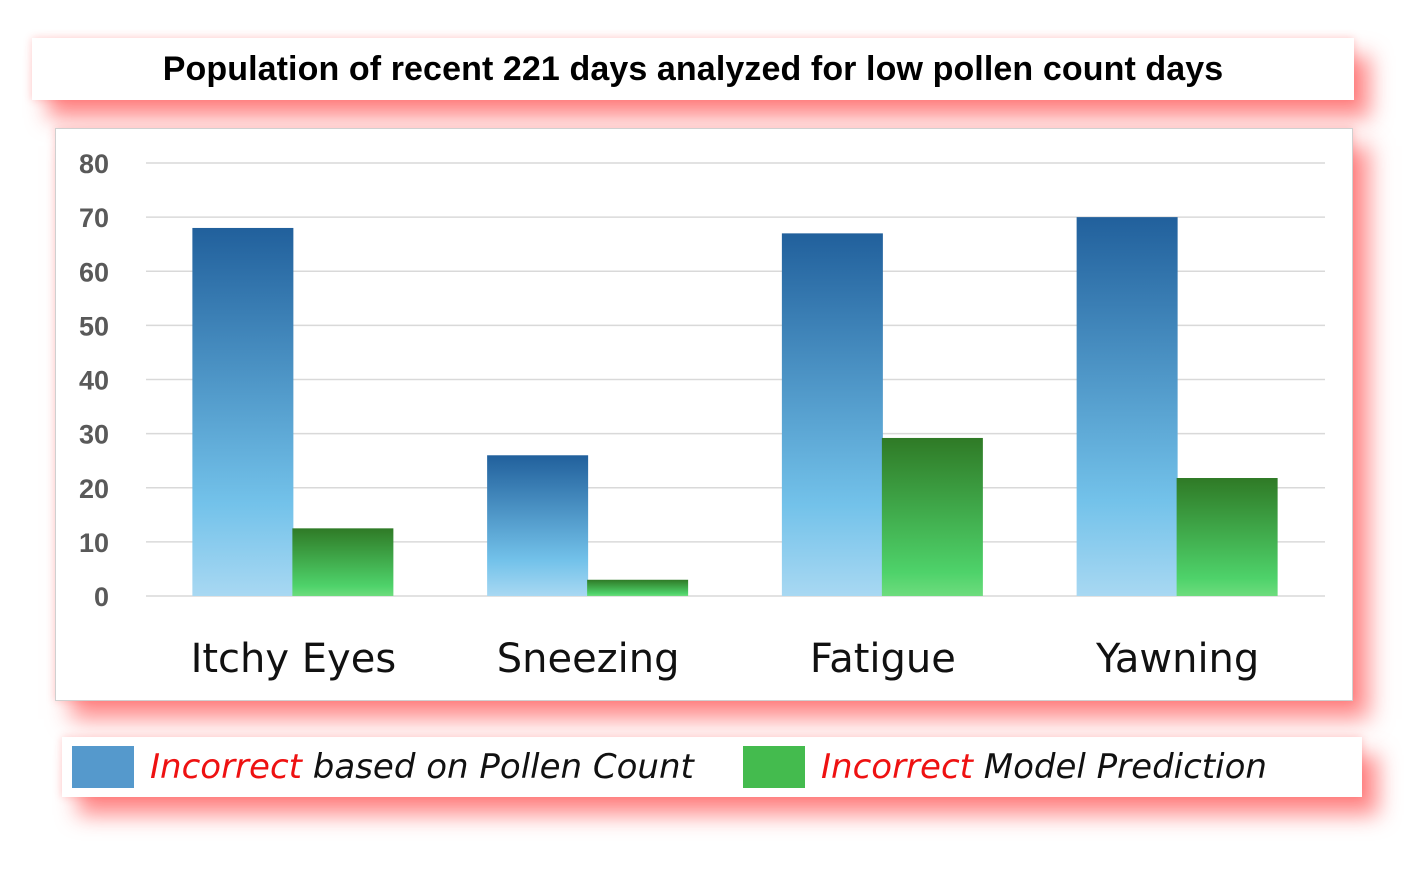 The width and height of the screenshot is (1427, 878). I want to click on y-tick-label: 30, so click(94, 435).